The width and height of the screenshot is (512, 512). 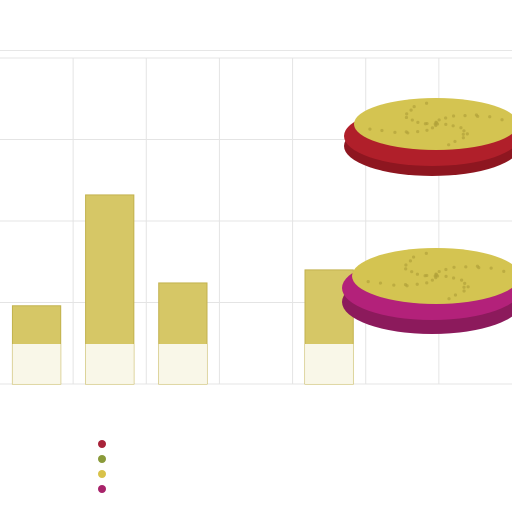 I want to click on legend, so click(x=248, y=466).